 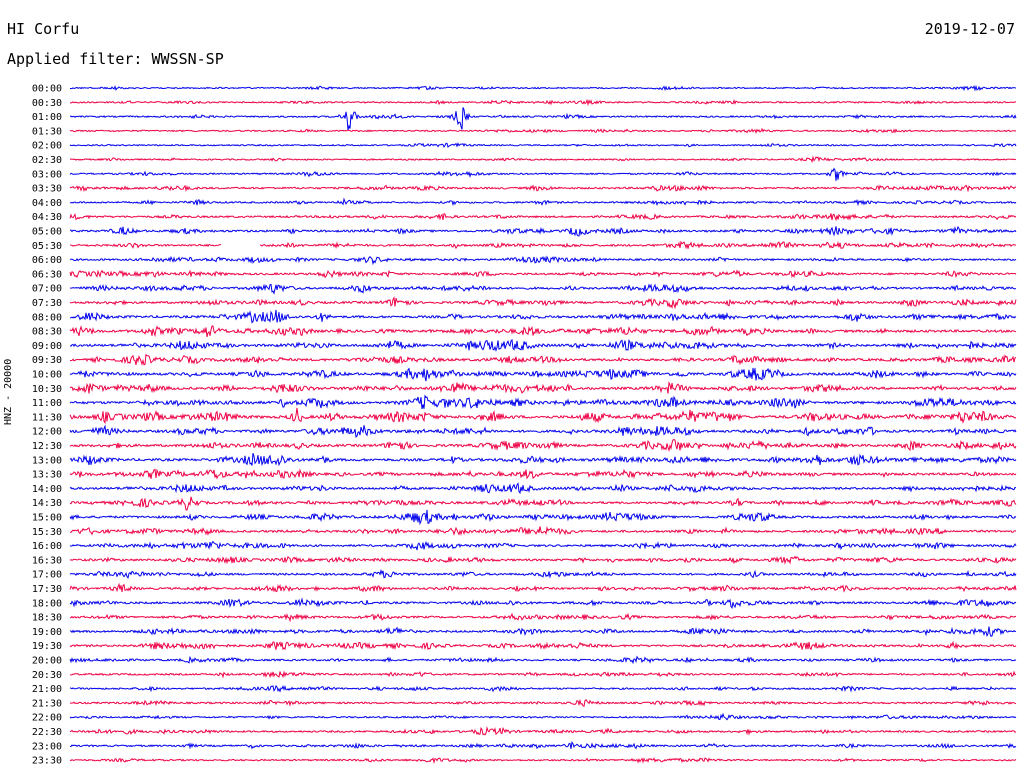 What do you see at coordinates (43, 29) in the screenshot?
I see `station-title: HI Corfu` at bounding box center [43, 29].